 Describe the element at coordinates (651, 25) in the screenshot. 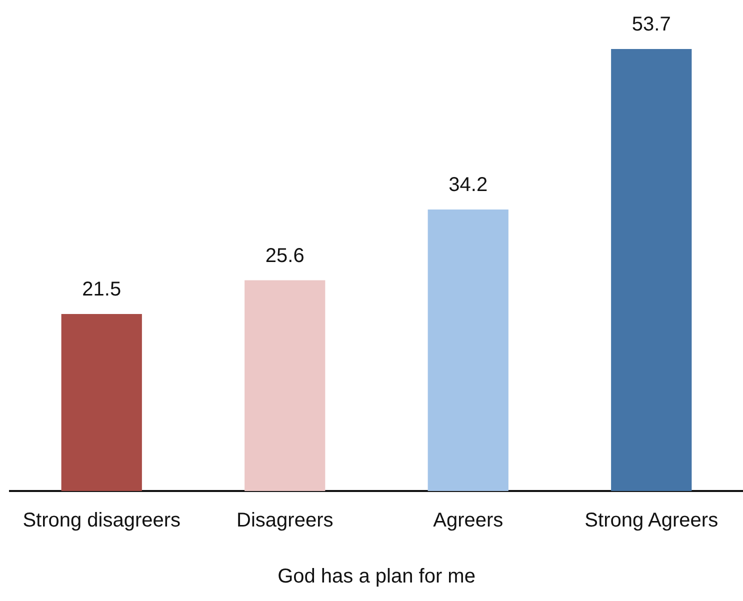

I see `data-label: 53.7` at that location.